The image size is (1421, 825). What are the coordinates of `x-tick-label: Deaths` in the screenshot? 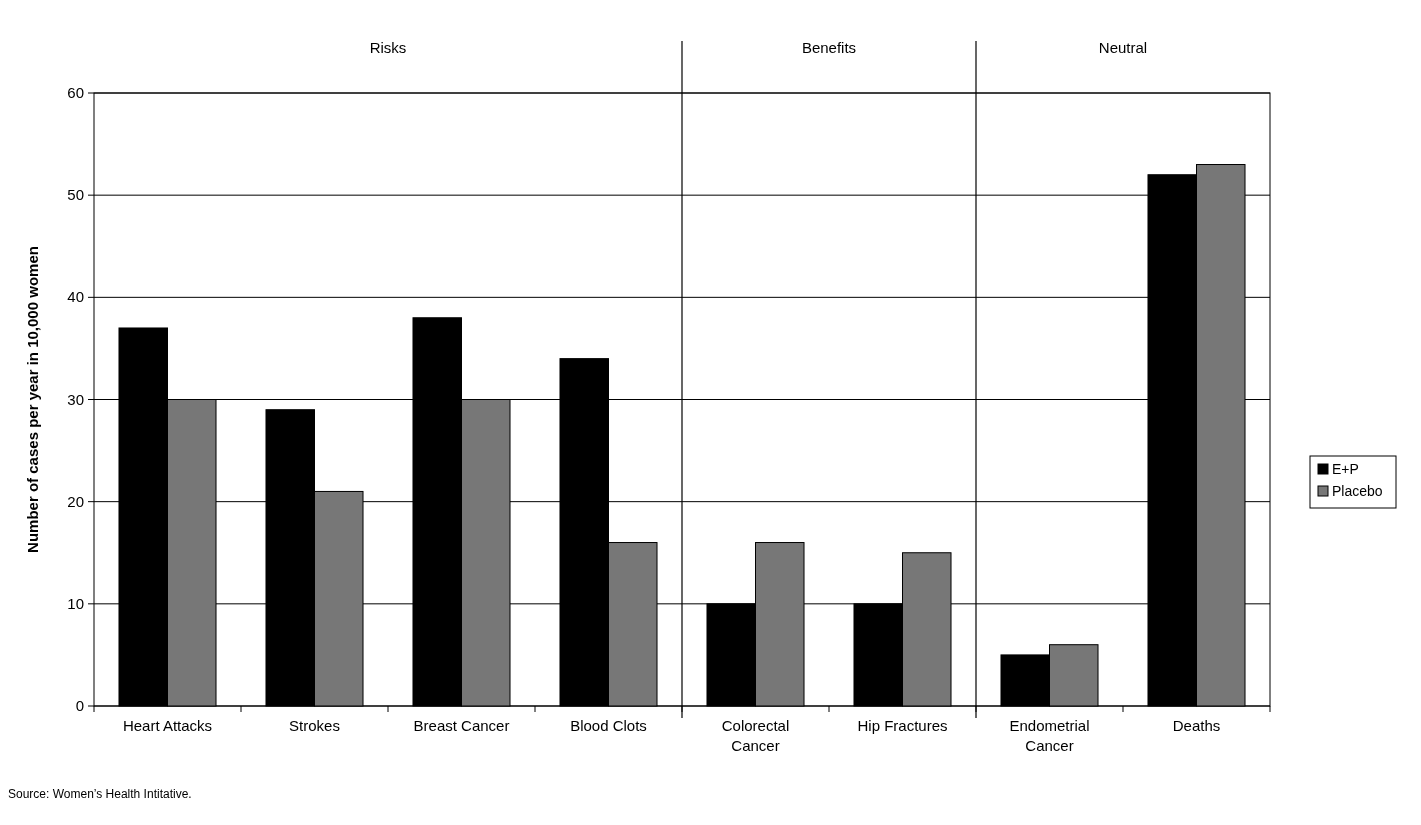 It's located at (1196, 725).